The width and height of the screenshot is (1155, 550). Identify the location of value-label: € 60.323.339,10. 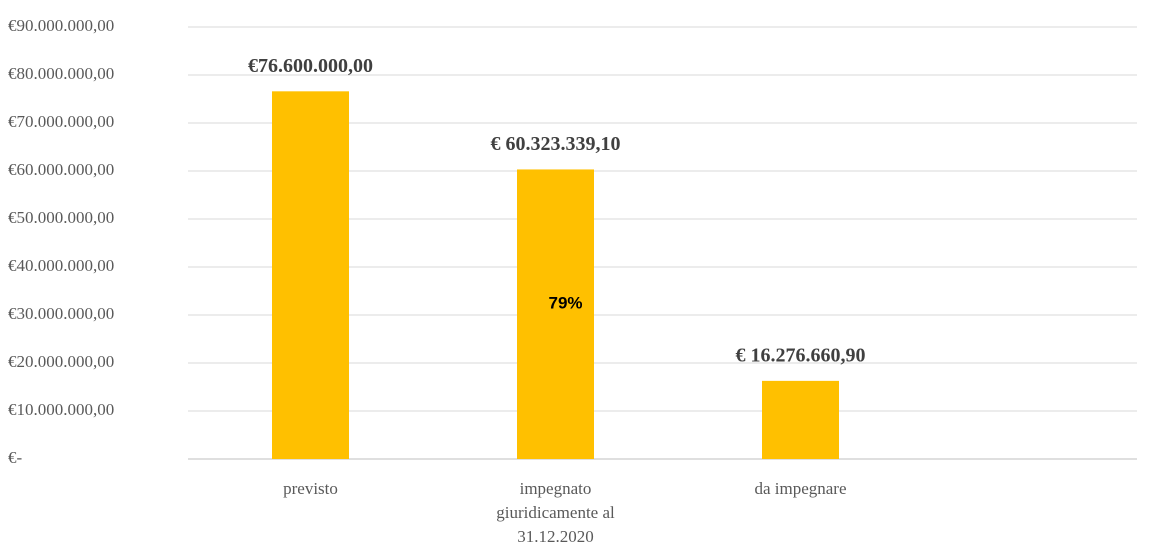
(556, 144).